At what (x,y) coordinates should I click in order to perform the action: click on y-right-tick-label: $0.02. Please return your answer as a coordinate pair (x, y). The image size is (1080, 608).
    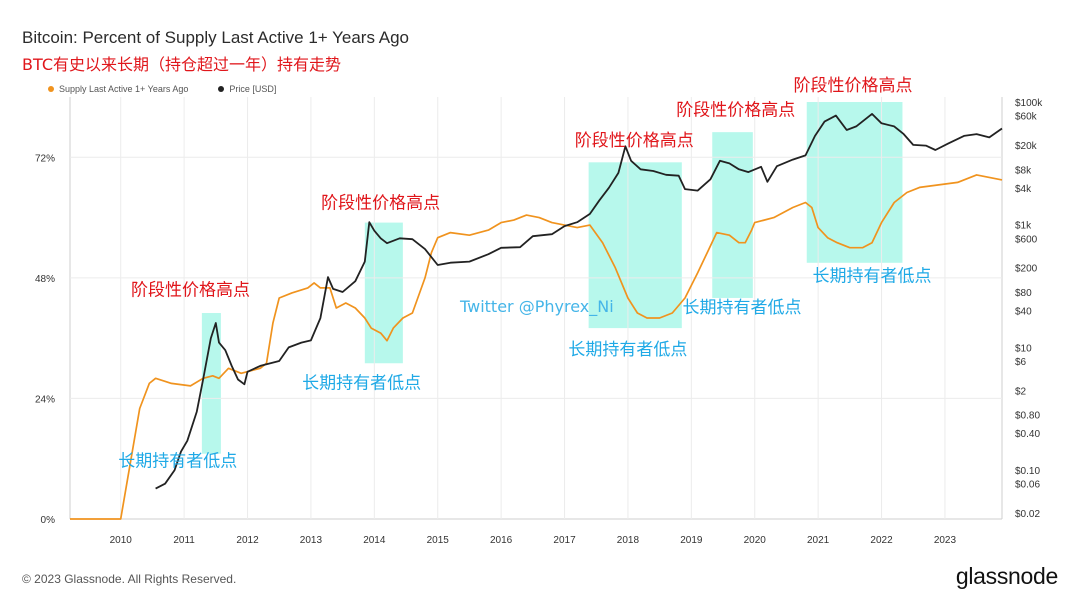
    Looking at the image, I should click on (1027, 514).